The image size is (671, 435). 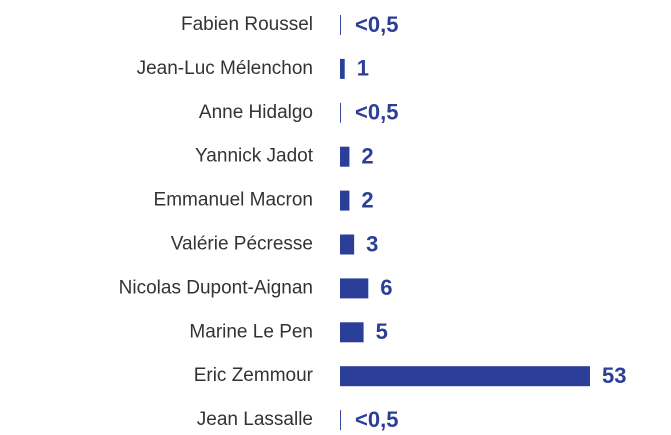 I want to click on category-label: Anne Hidalgo, so click(x=256, y=112).